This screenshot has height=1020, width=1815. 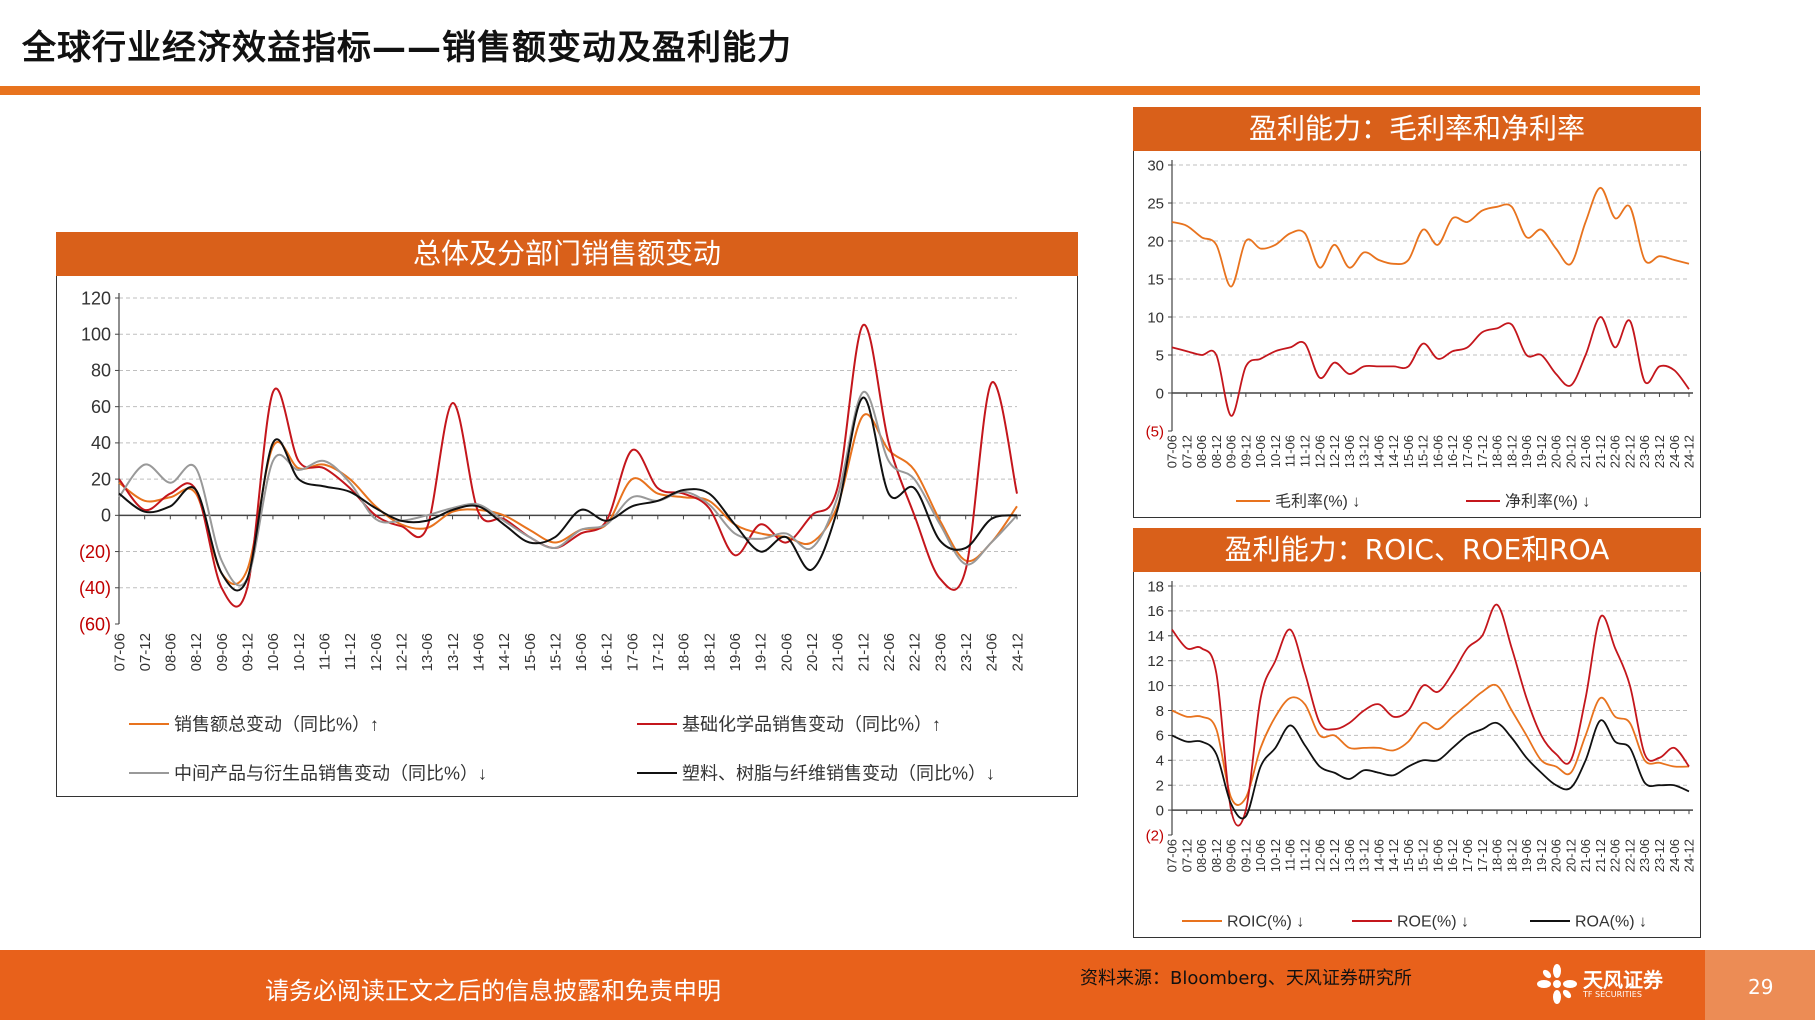 I want to click on x-tick-label: 20-06, so click(x=786, y=652).